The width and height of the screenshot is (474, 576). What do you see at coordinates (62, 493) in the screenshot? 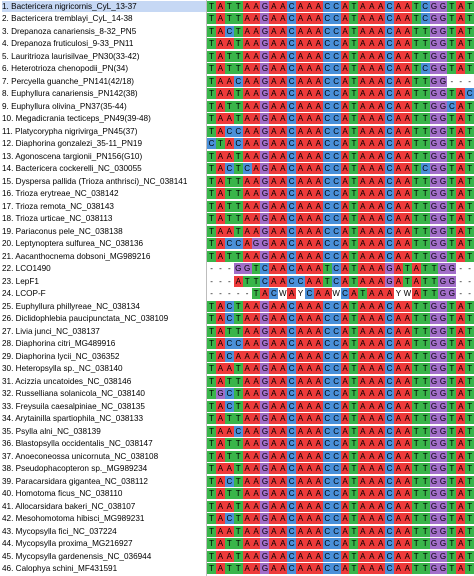
I see `sequence-name: 40. Homotoma ficus_NC_038110` at bounding box center [62, 493].